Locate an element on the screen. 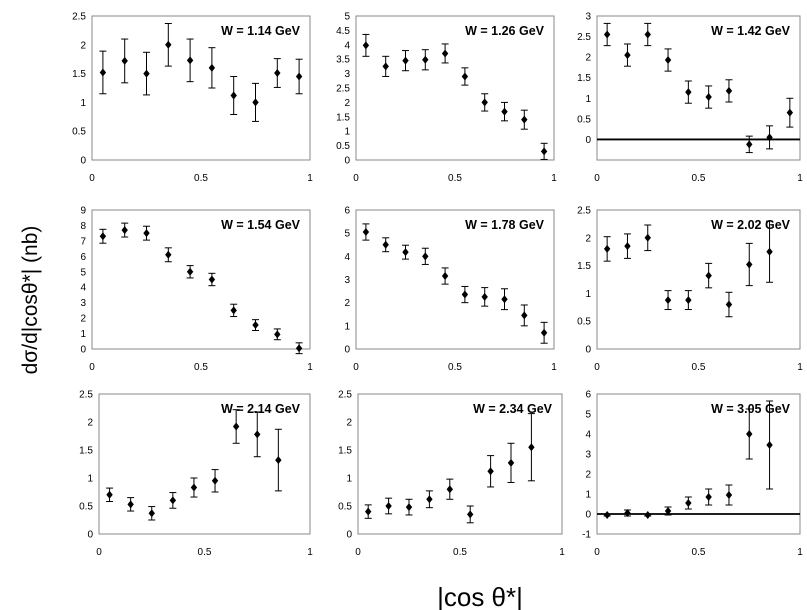 The height and width of the screenshot is (610, 807). y-tick-label: 4 is located at coordinates (347, 45).